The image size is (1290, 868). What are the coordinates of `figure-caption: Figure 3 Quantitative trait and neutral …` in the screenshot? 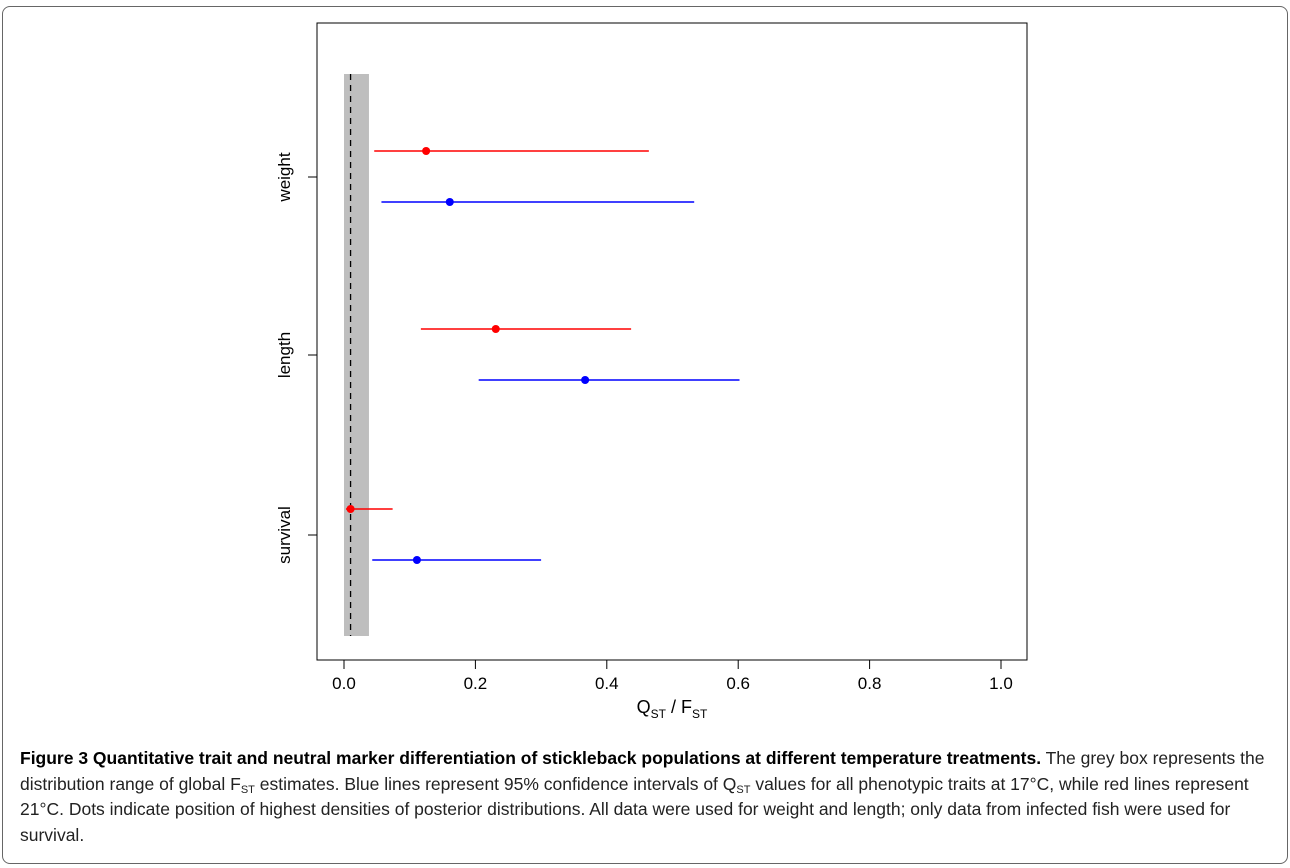 It's located at (646, 797).